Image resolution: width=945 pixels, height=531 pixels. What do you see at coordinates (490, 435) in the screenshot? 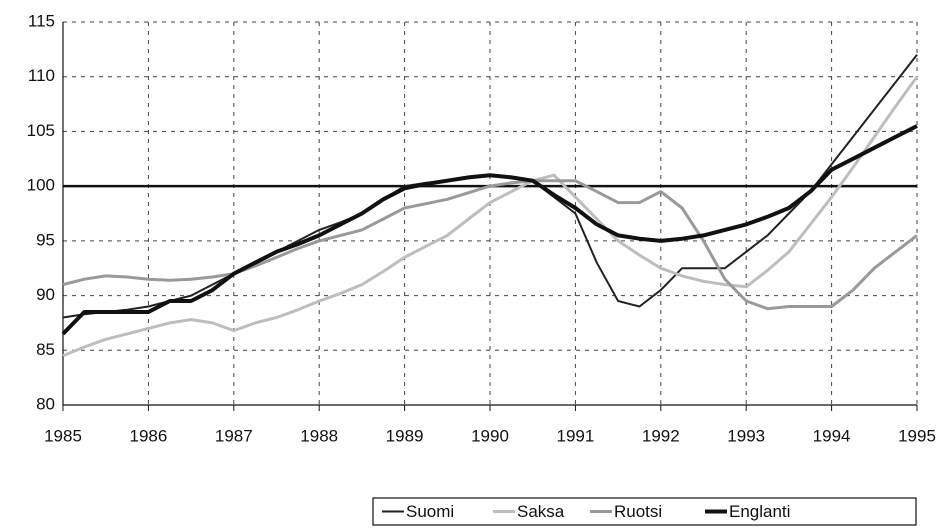
I see `x-tick-label: 1990` at bounding box center [490, 435].